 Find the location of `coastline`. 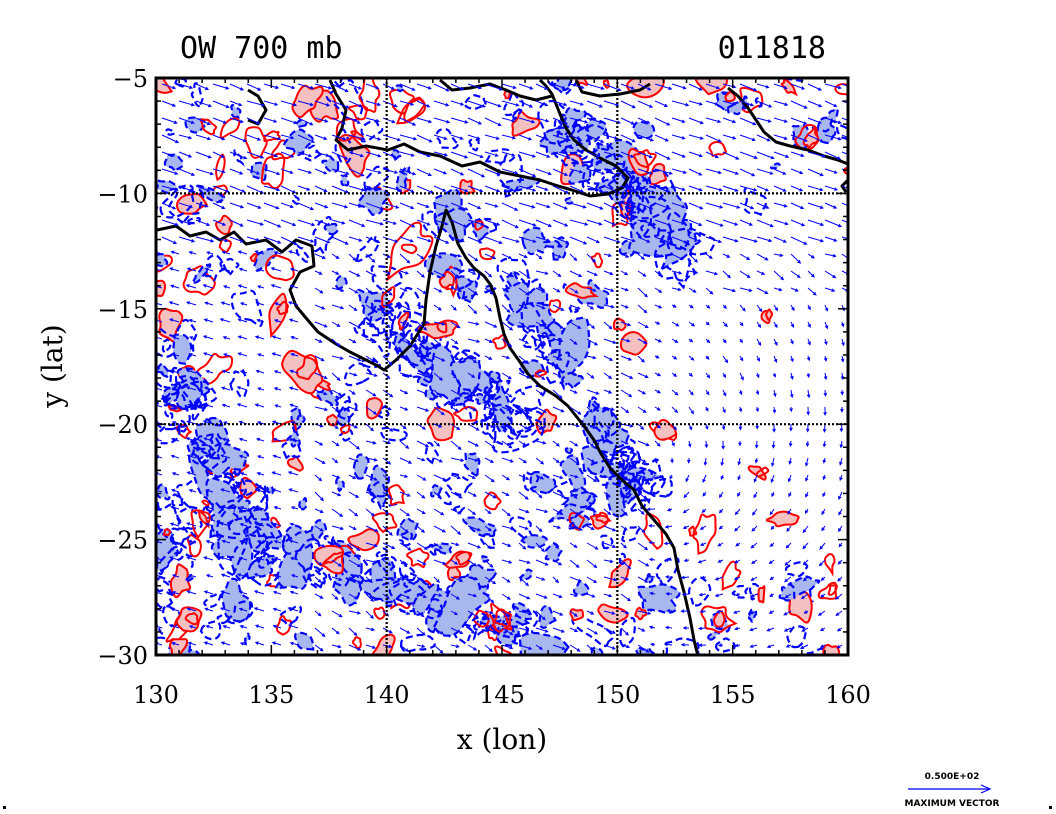

coastline is located at coordinates (612, 88).